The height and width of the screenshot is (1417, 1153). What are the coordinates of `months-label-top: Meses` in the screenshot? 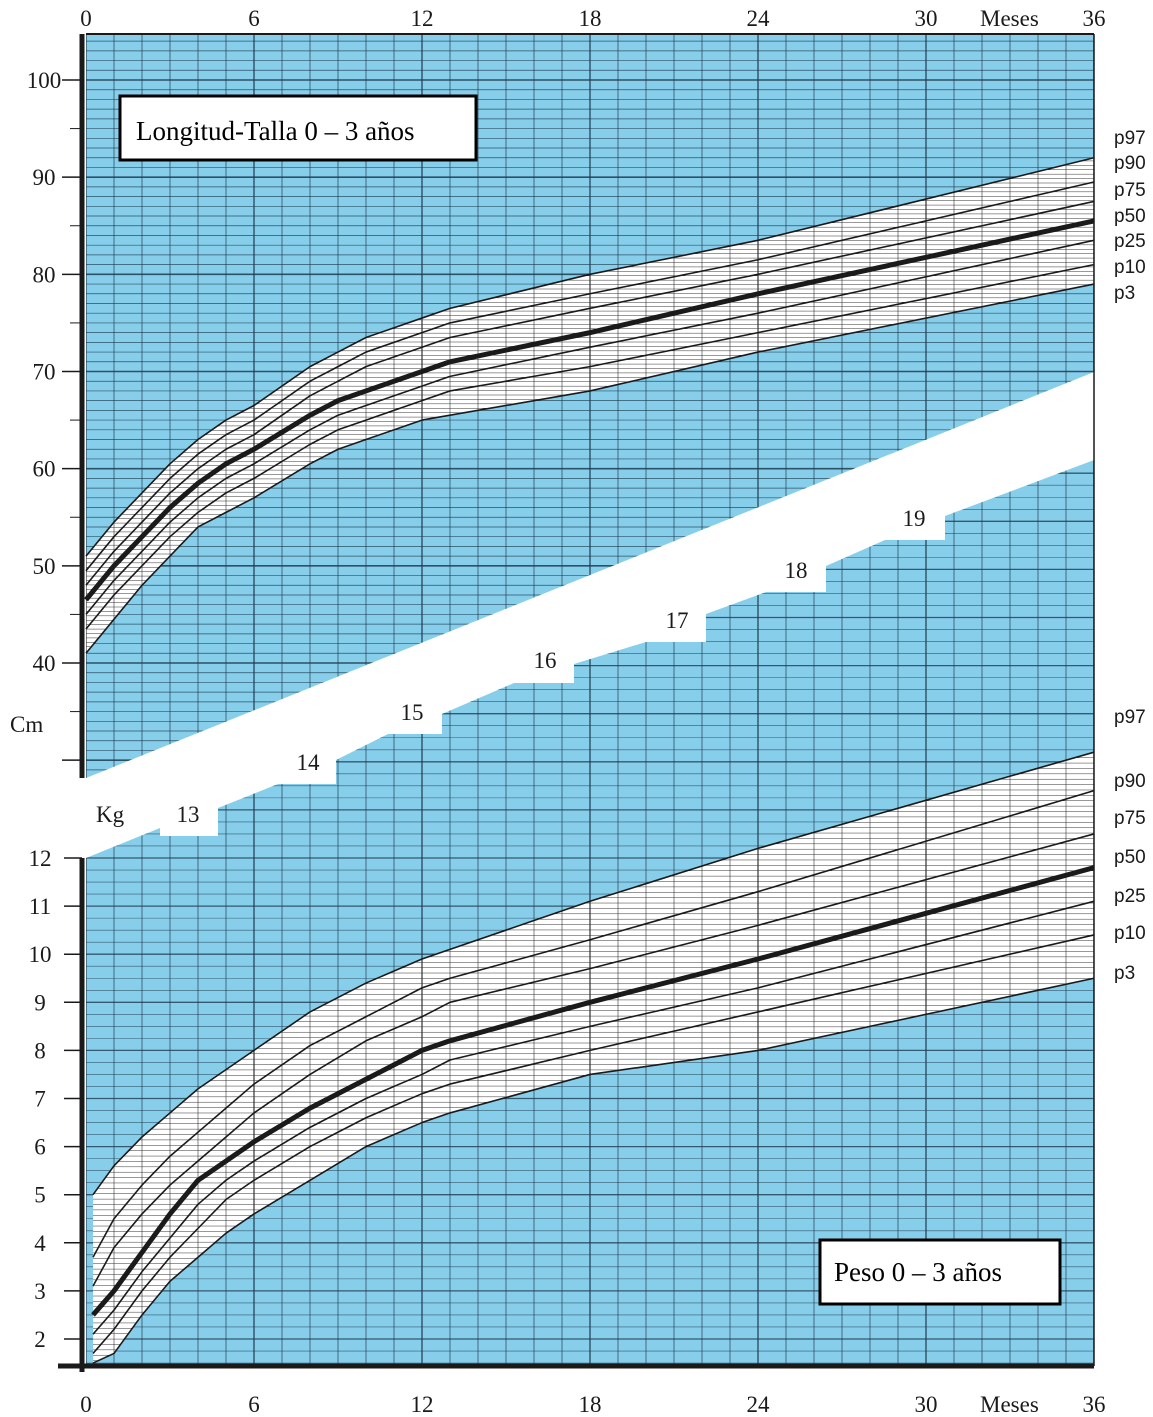 It's located at (1009, 18).